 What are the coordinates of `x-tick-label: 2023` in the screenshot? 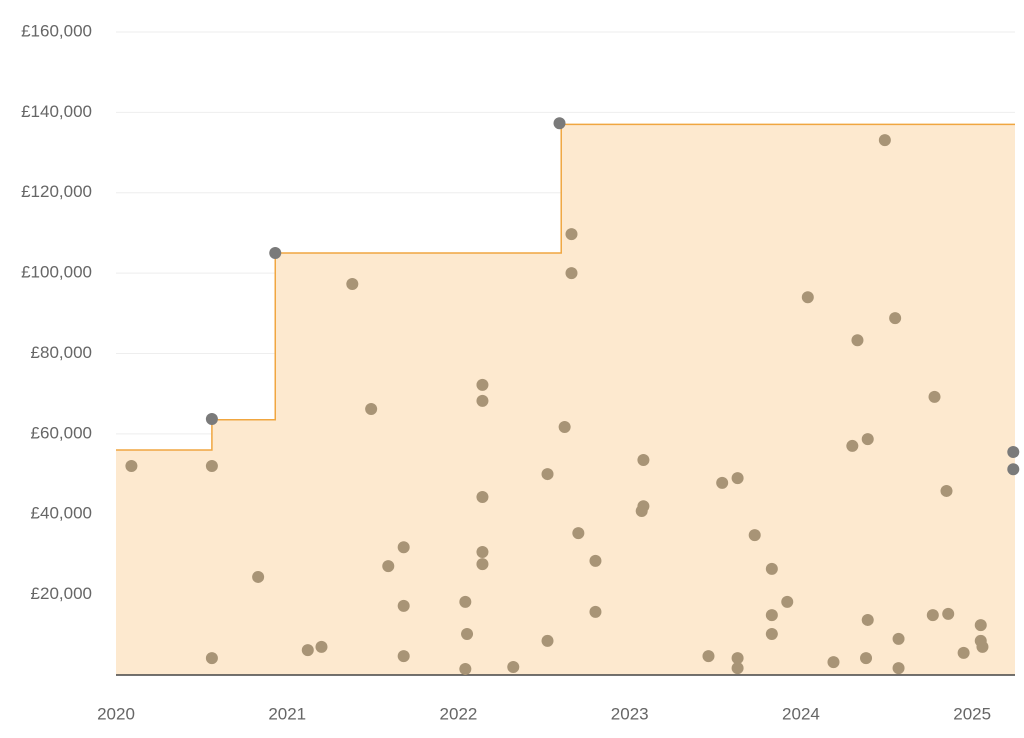 It's located at (630, 713).